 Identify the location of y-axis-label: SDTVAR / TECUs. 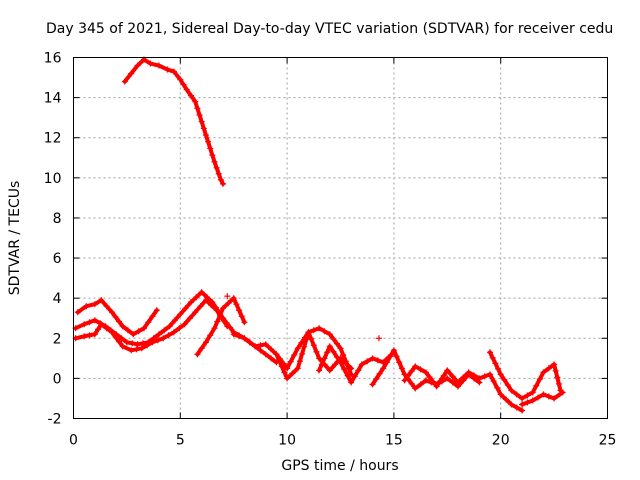
(15, 238).